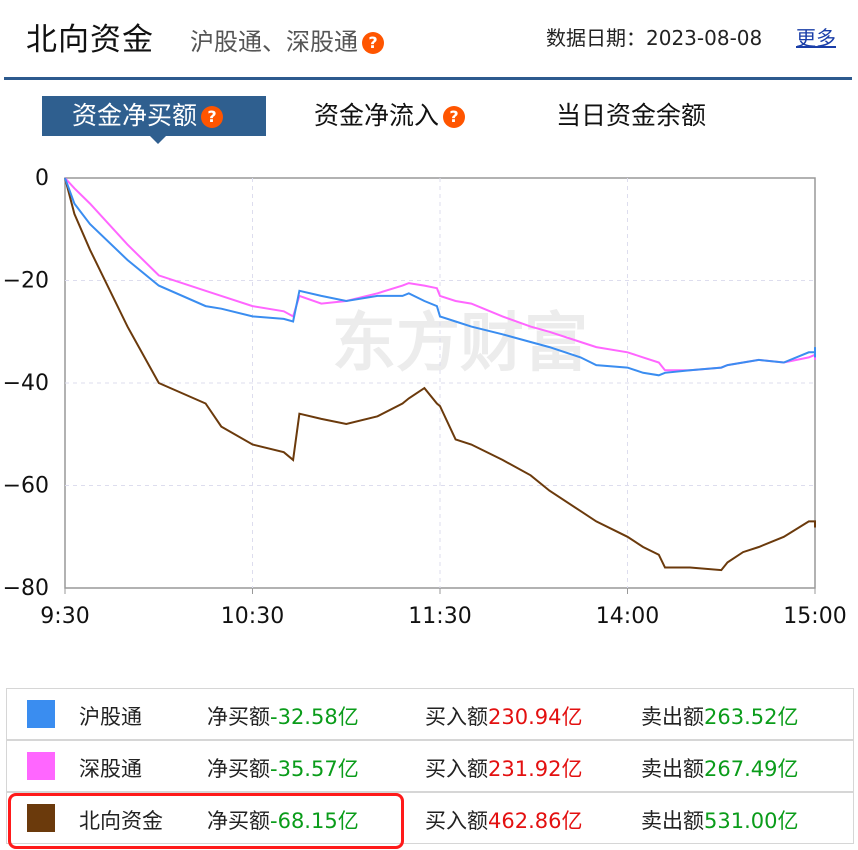 Image resolution: width=858 pixels, height=850 pixels. I want to click on header-divider, so click(428, 78).